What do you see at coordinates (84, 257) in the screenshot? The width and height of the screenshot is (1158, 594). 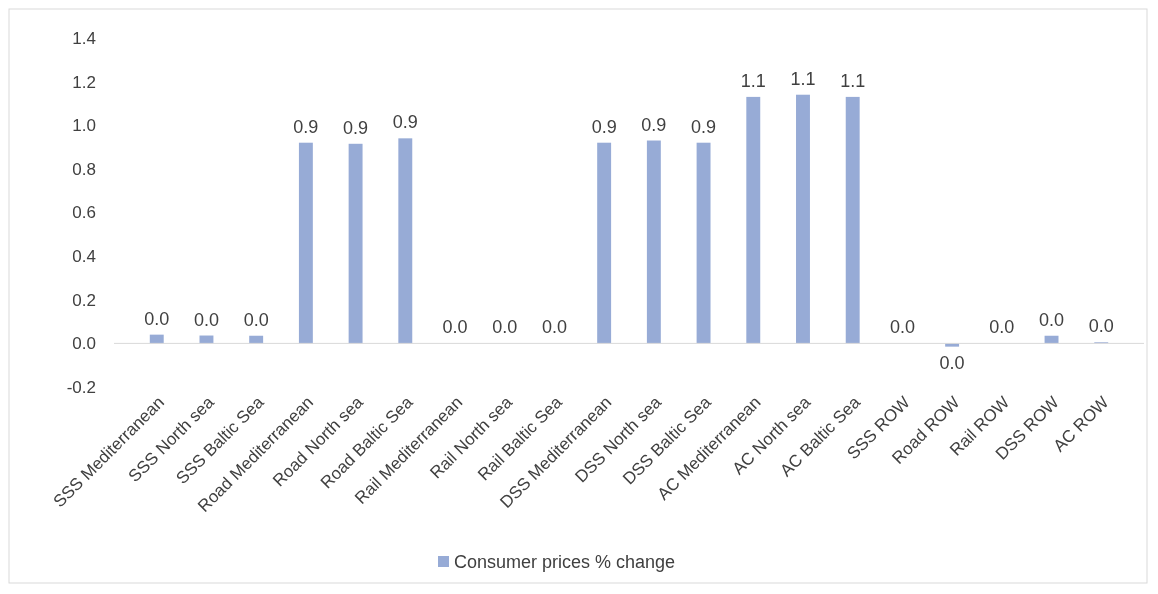 I see `y-tick-label: 0.4` at bounding box center [84, 257].